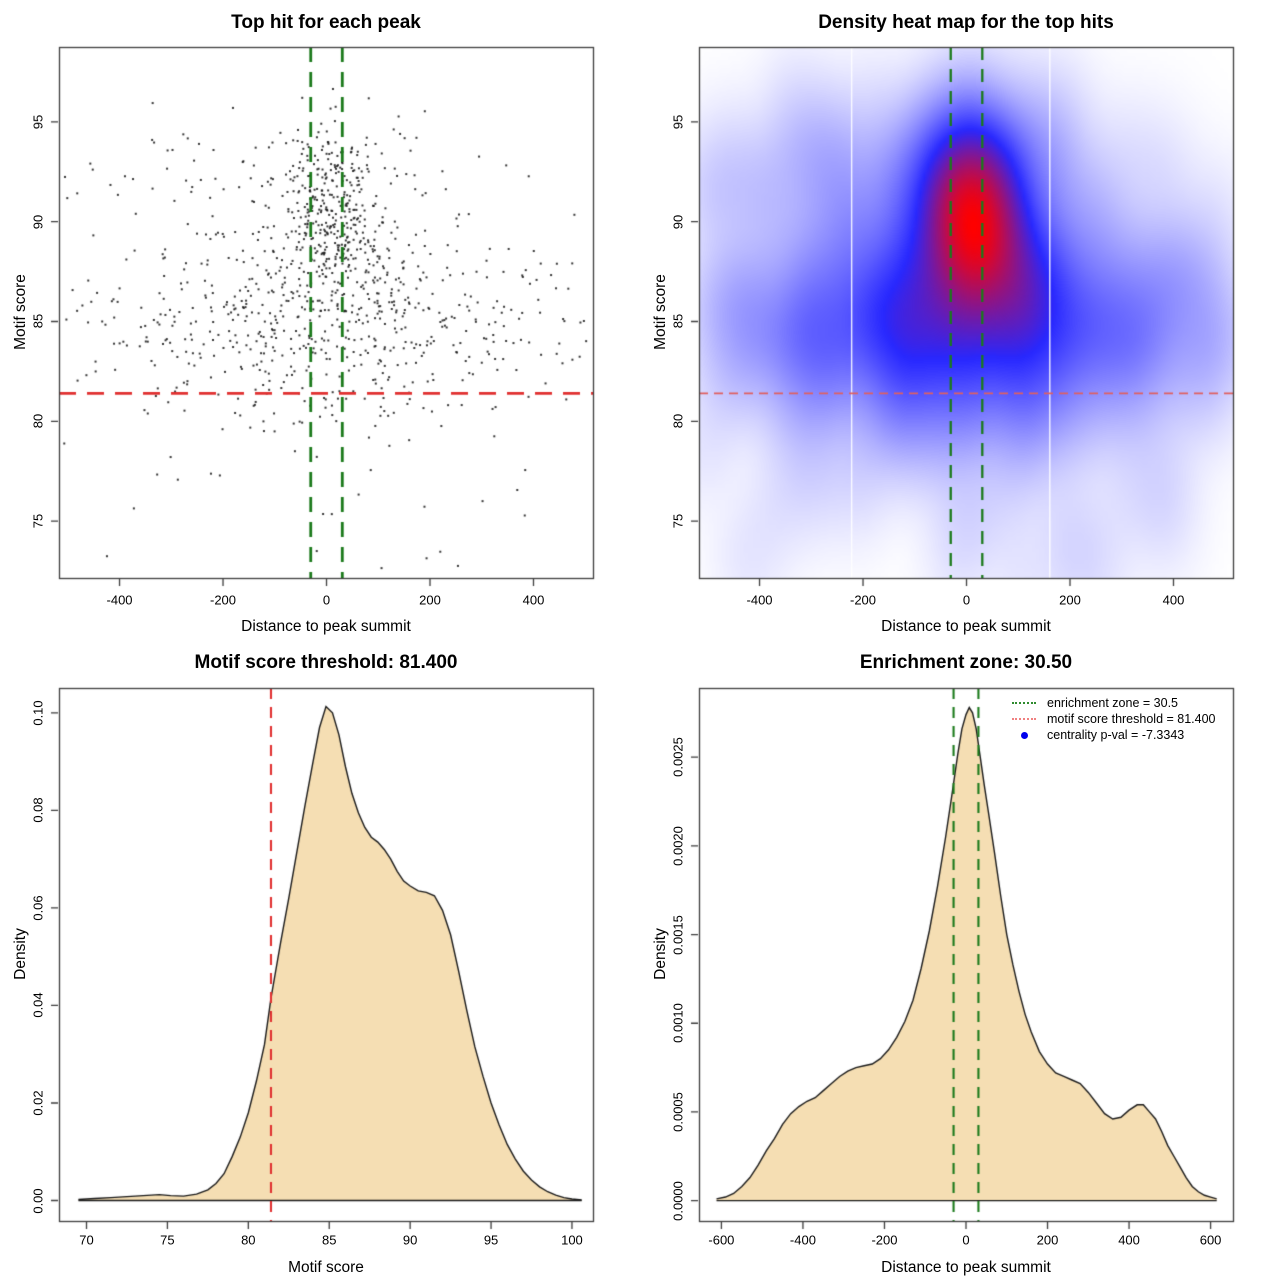  Describe the element at coordinates (326, 626) in the screenshot. I see `scatter-xaxis-title: Distance to peak summit` at that location.